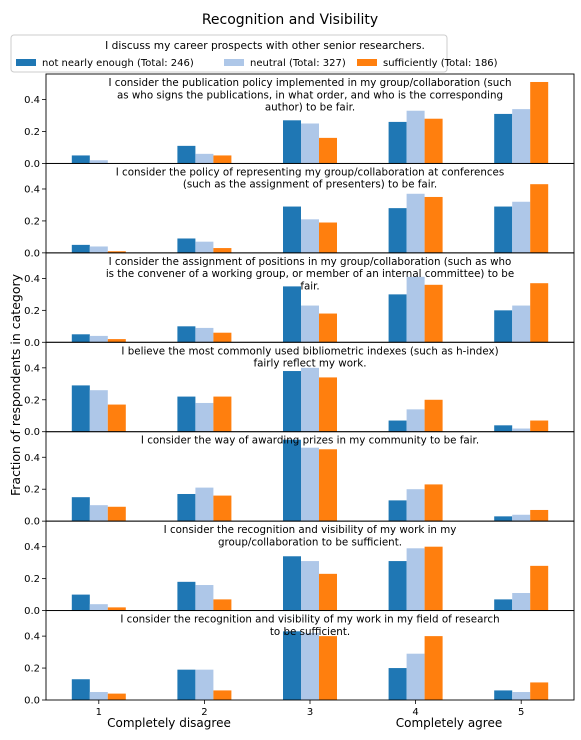  I want to click on bar-panel6-series2-cat5, so click(521, 602).